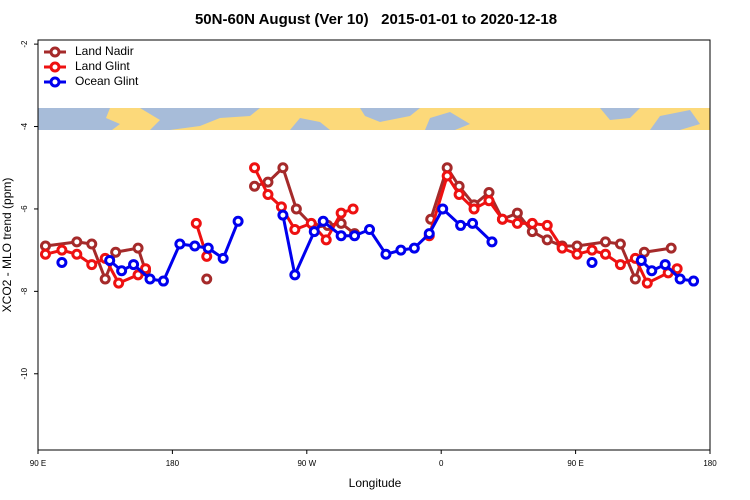 Image resolution: width=750 pixels, height=500 pixels. Describe the element at coordinates (24, 291) in the screenshot. I see `y-tick-label: -8` at that location.